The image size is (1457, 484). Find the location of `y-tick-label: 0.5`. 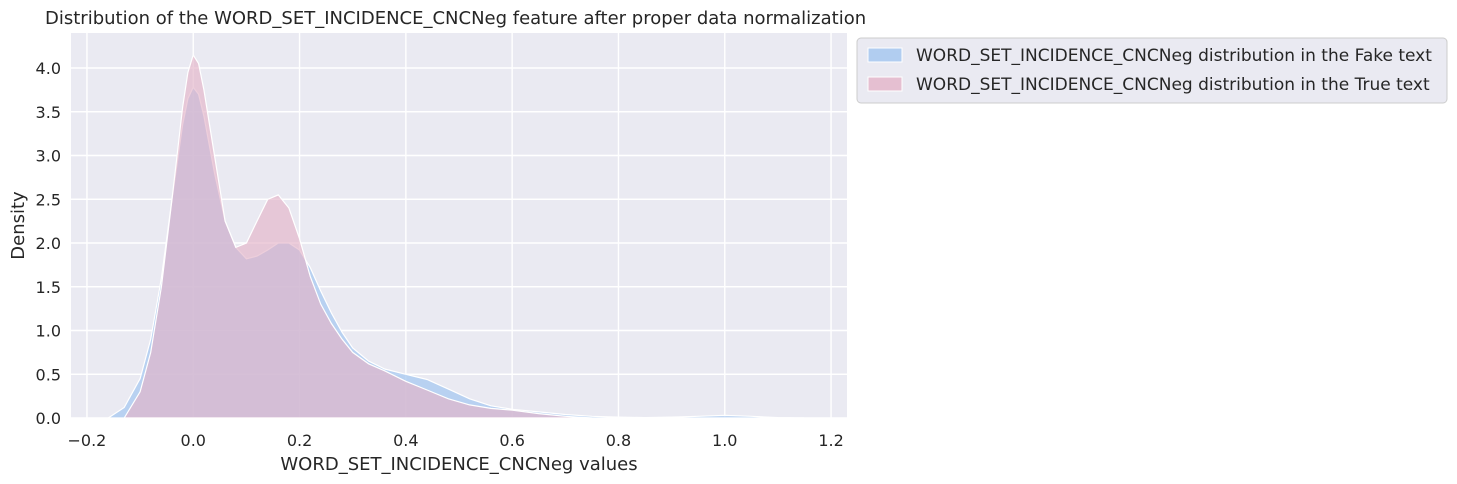

y-tick-label: 0.5 is located at coordinates (48, 374).